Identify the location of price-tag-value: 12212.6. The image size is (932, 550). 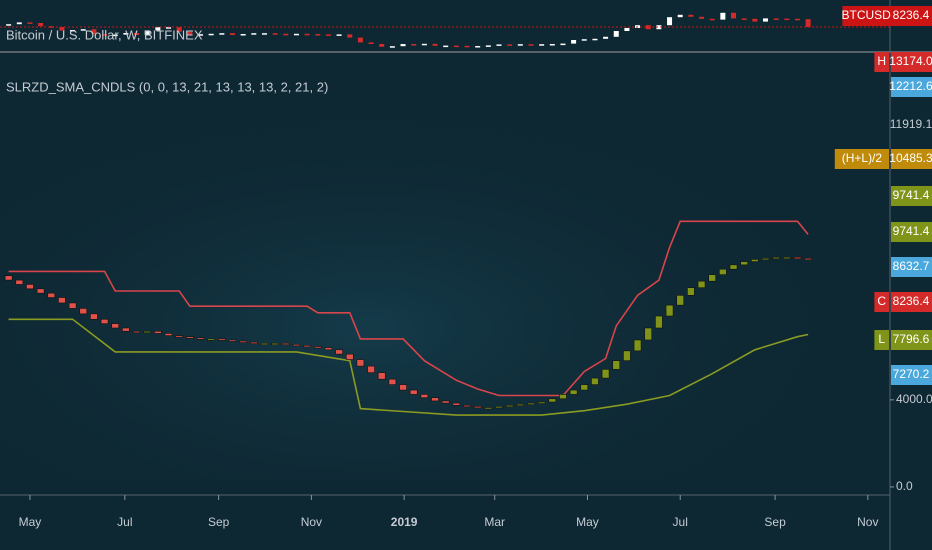
(910, 86).